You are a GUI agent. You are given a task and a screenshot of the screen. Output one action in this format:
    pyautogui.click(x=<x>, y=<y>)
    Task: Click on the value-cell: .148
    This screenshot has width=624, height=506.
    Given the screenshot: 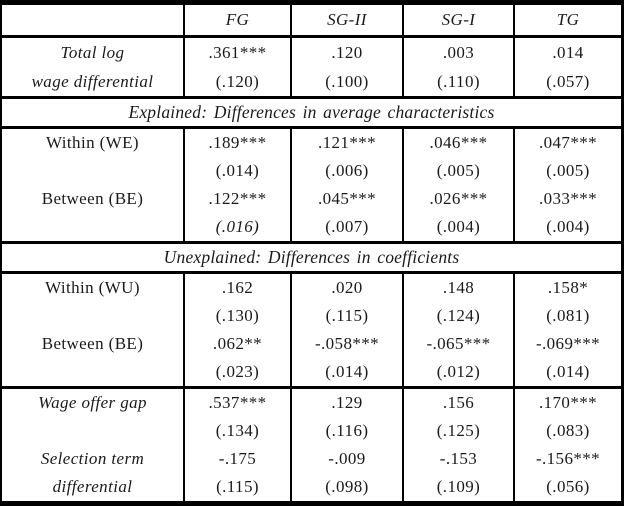 What is the action you would take?
    pyautogui.click(x=457, y=288)
    